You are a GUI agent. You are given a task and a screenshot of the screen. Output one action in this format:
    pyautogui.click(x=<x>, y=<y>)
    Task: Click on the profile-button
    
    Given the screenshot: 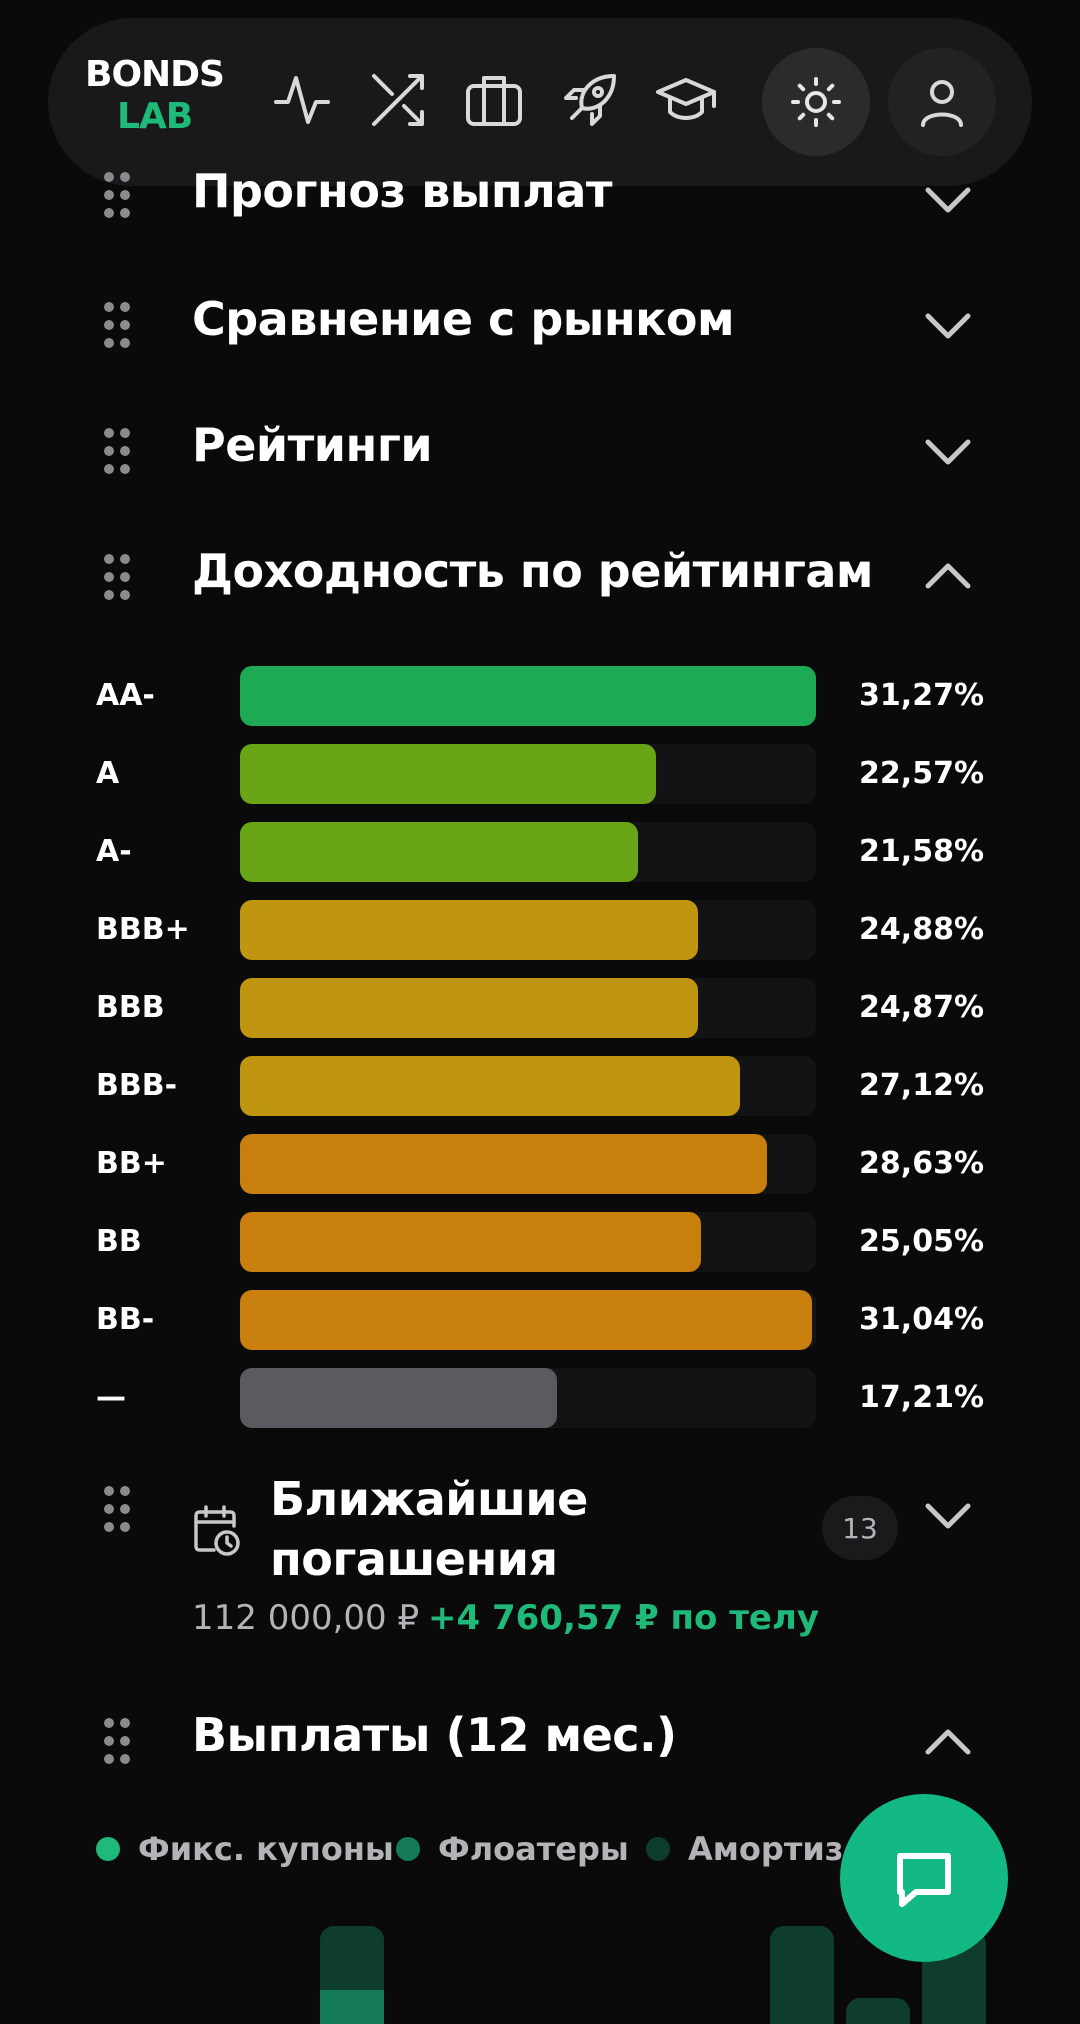 What is the action you would take?
    pyautogui.click(x=942, y=102)
    